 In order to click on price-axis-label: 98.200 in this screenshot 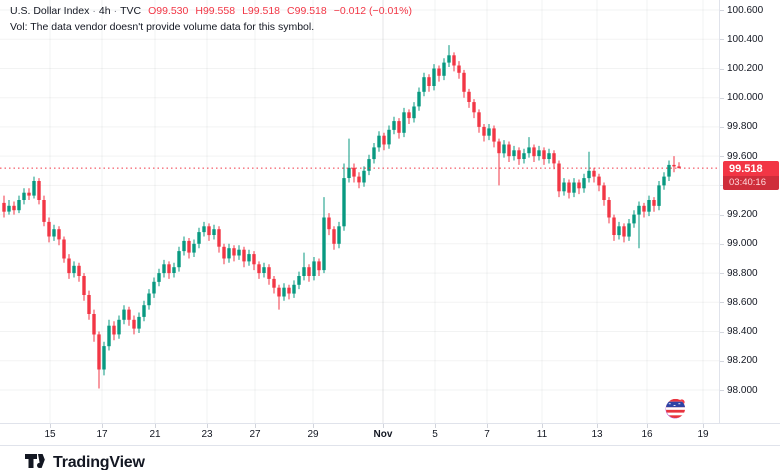, I will do `click(742, 361)`.